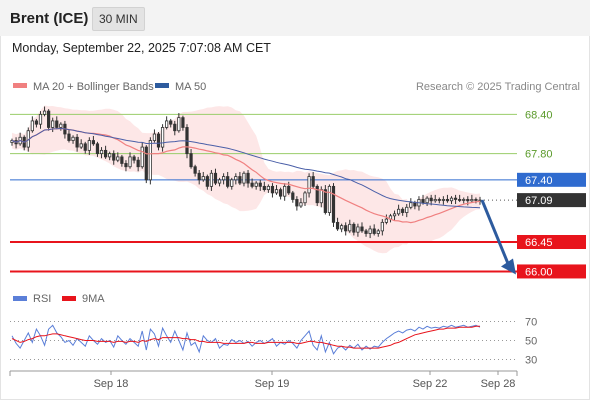 The height and width of the screenshot is (400, 590). Describe the element at coordinates (539, 201) in the screenshot. I see `level-label-67.09: 67.09` at that location.